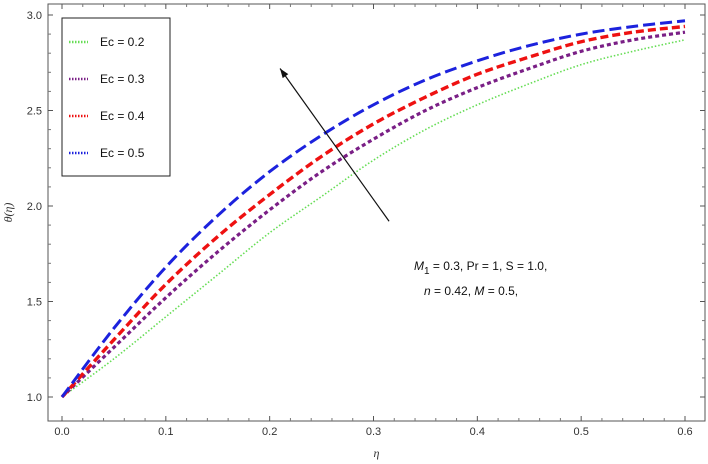 The image size is (708, 464). What do you see at coordinates (501, 291) in the screenshot?
I see `annot-M-value: = 0.5,` at bounding box center [501, 291].